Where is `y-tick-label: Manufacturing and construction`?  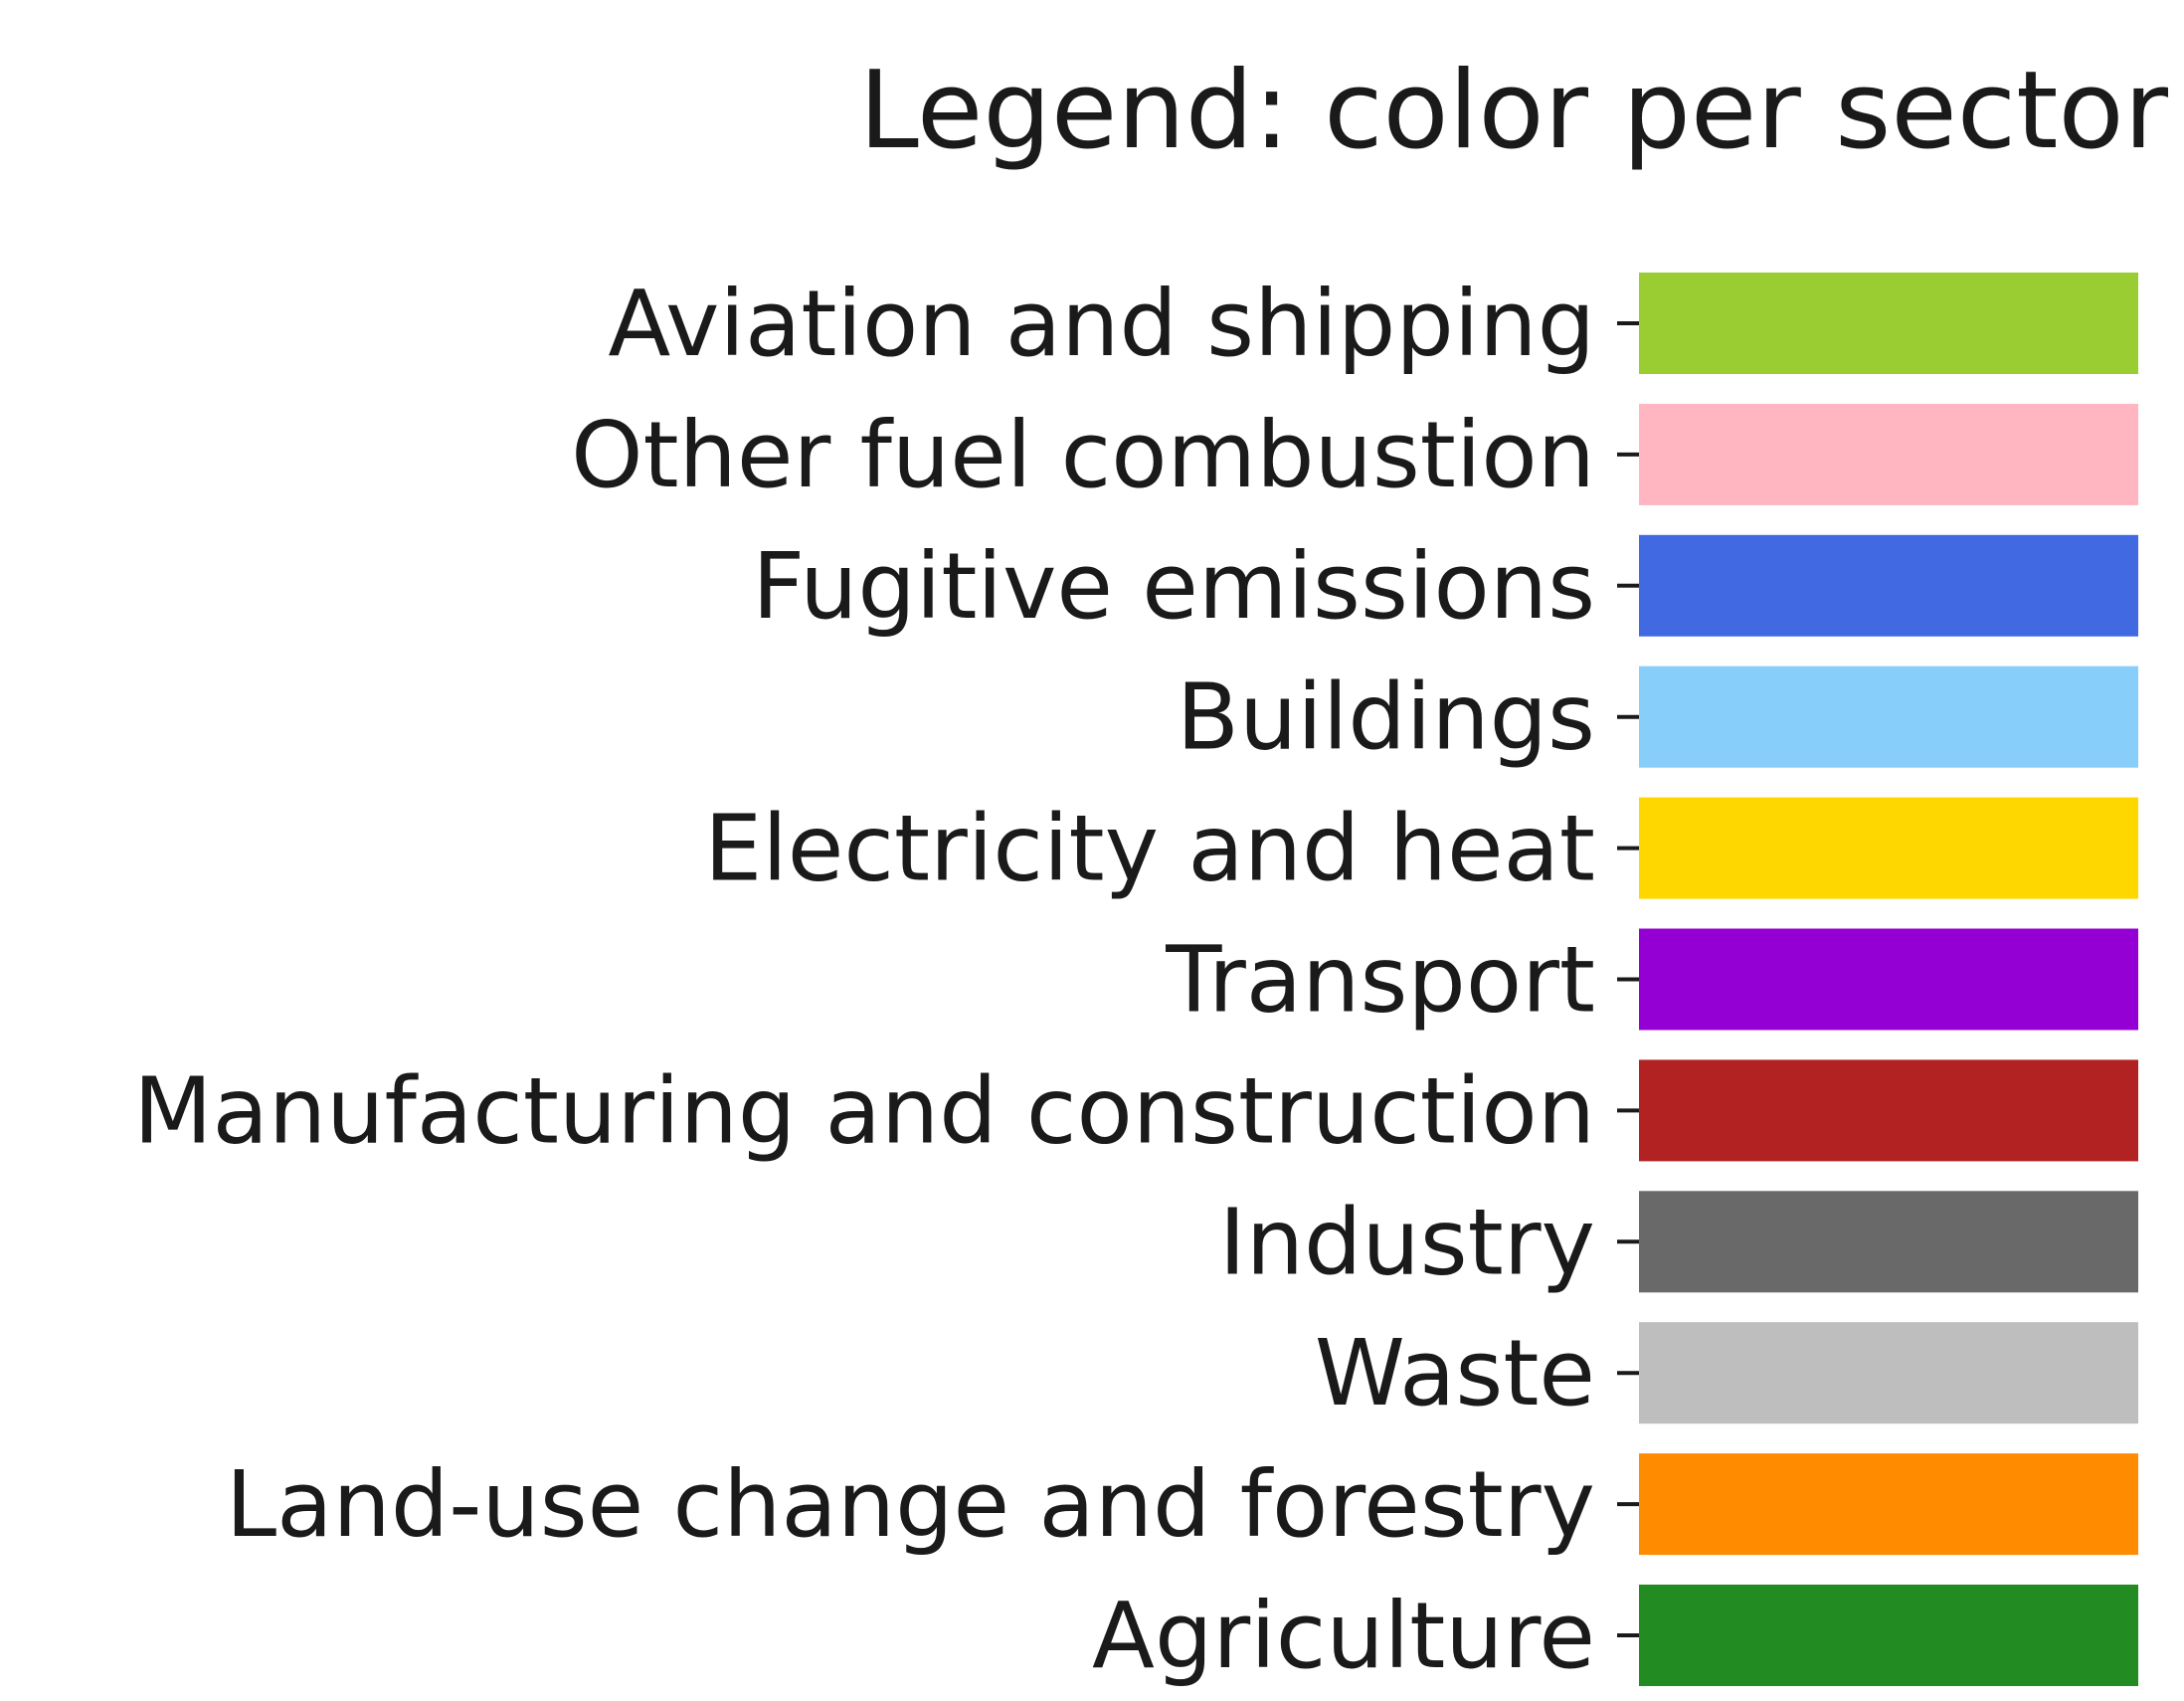 y-tick-label: Manufacturing and construction is located at coordinates (864, 1110).